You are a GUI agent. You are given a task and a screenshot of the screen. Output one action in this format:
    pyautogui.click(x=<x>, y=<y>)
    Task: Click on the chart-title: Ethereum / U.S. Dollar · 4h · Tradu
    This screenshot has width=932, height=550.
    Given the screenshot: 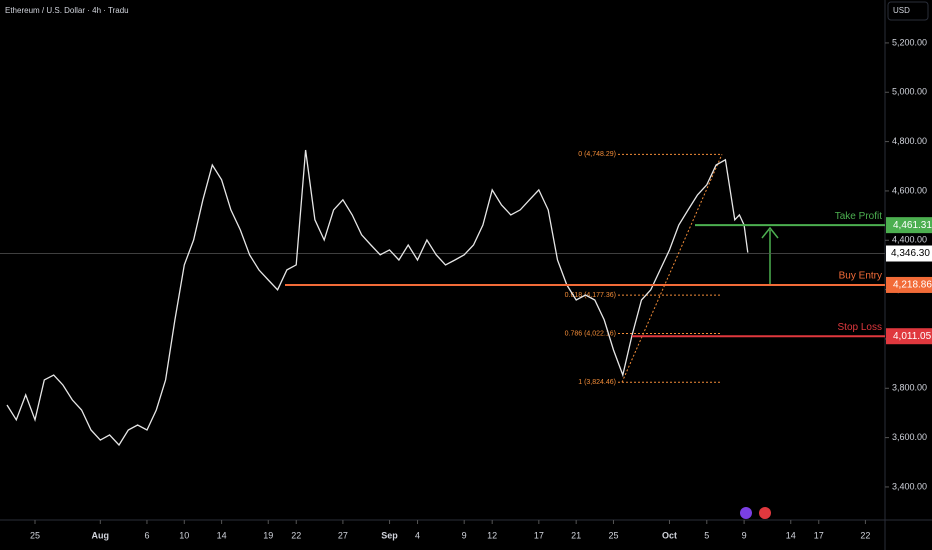 What is the action you would take?
    pyautogui.click(x=67, y=10)
    